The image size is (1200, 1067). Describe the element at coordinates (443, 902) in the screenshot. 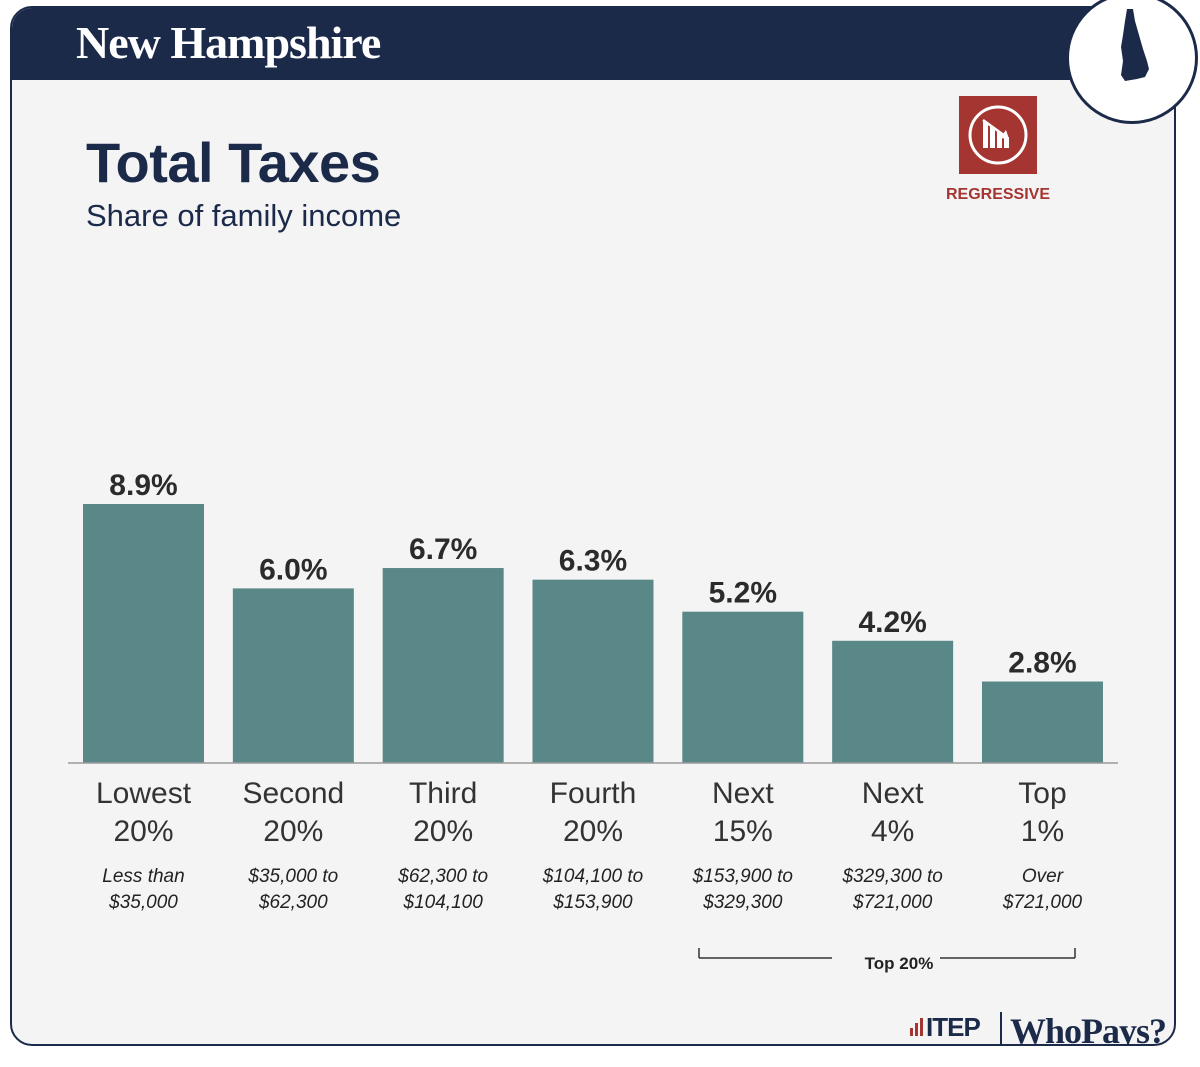

I see `income-range-label: $104,100` at that location.